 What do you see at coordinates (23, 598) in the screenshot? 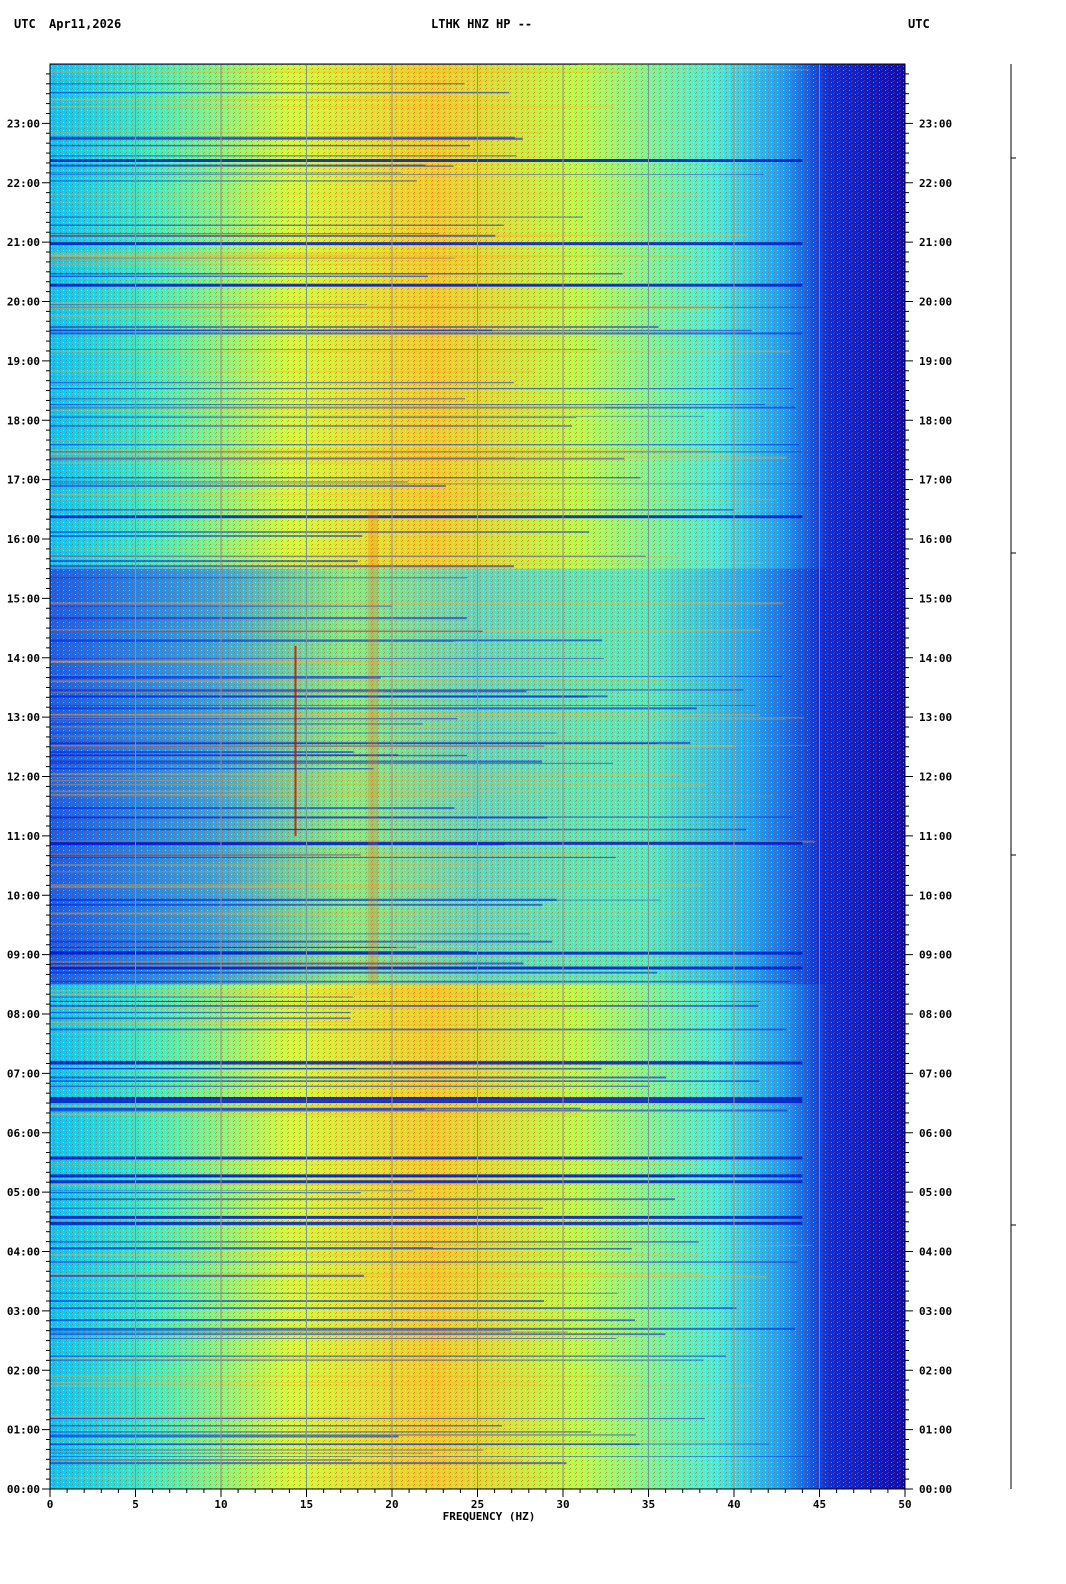
I see `y-tick-label-left-15: 15:00` at bounding box center [23, 598].